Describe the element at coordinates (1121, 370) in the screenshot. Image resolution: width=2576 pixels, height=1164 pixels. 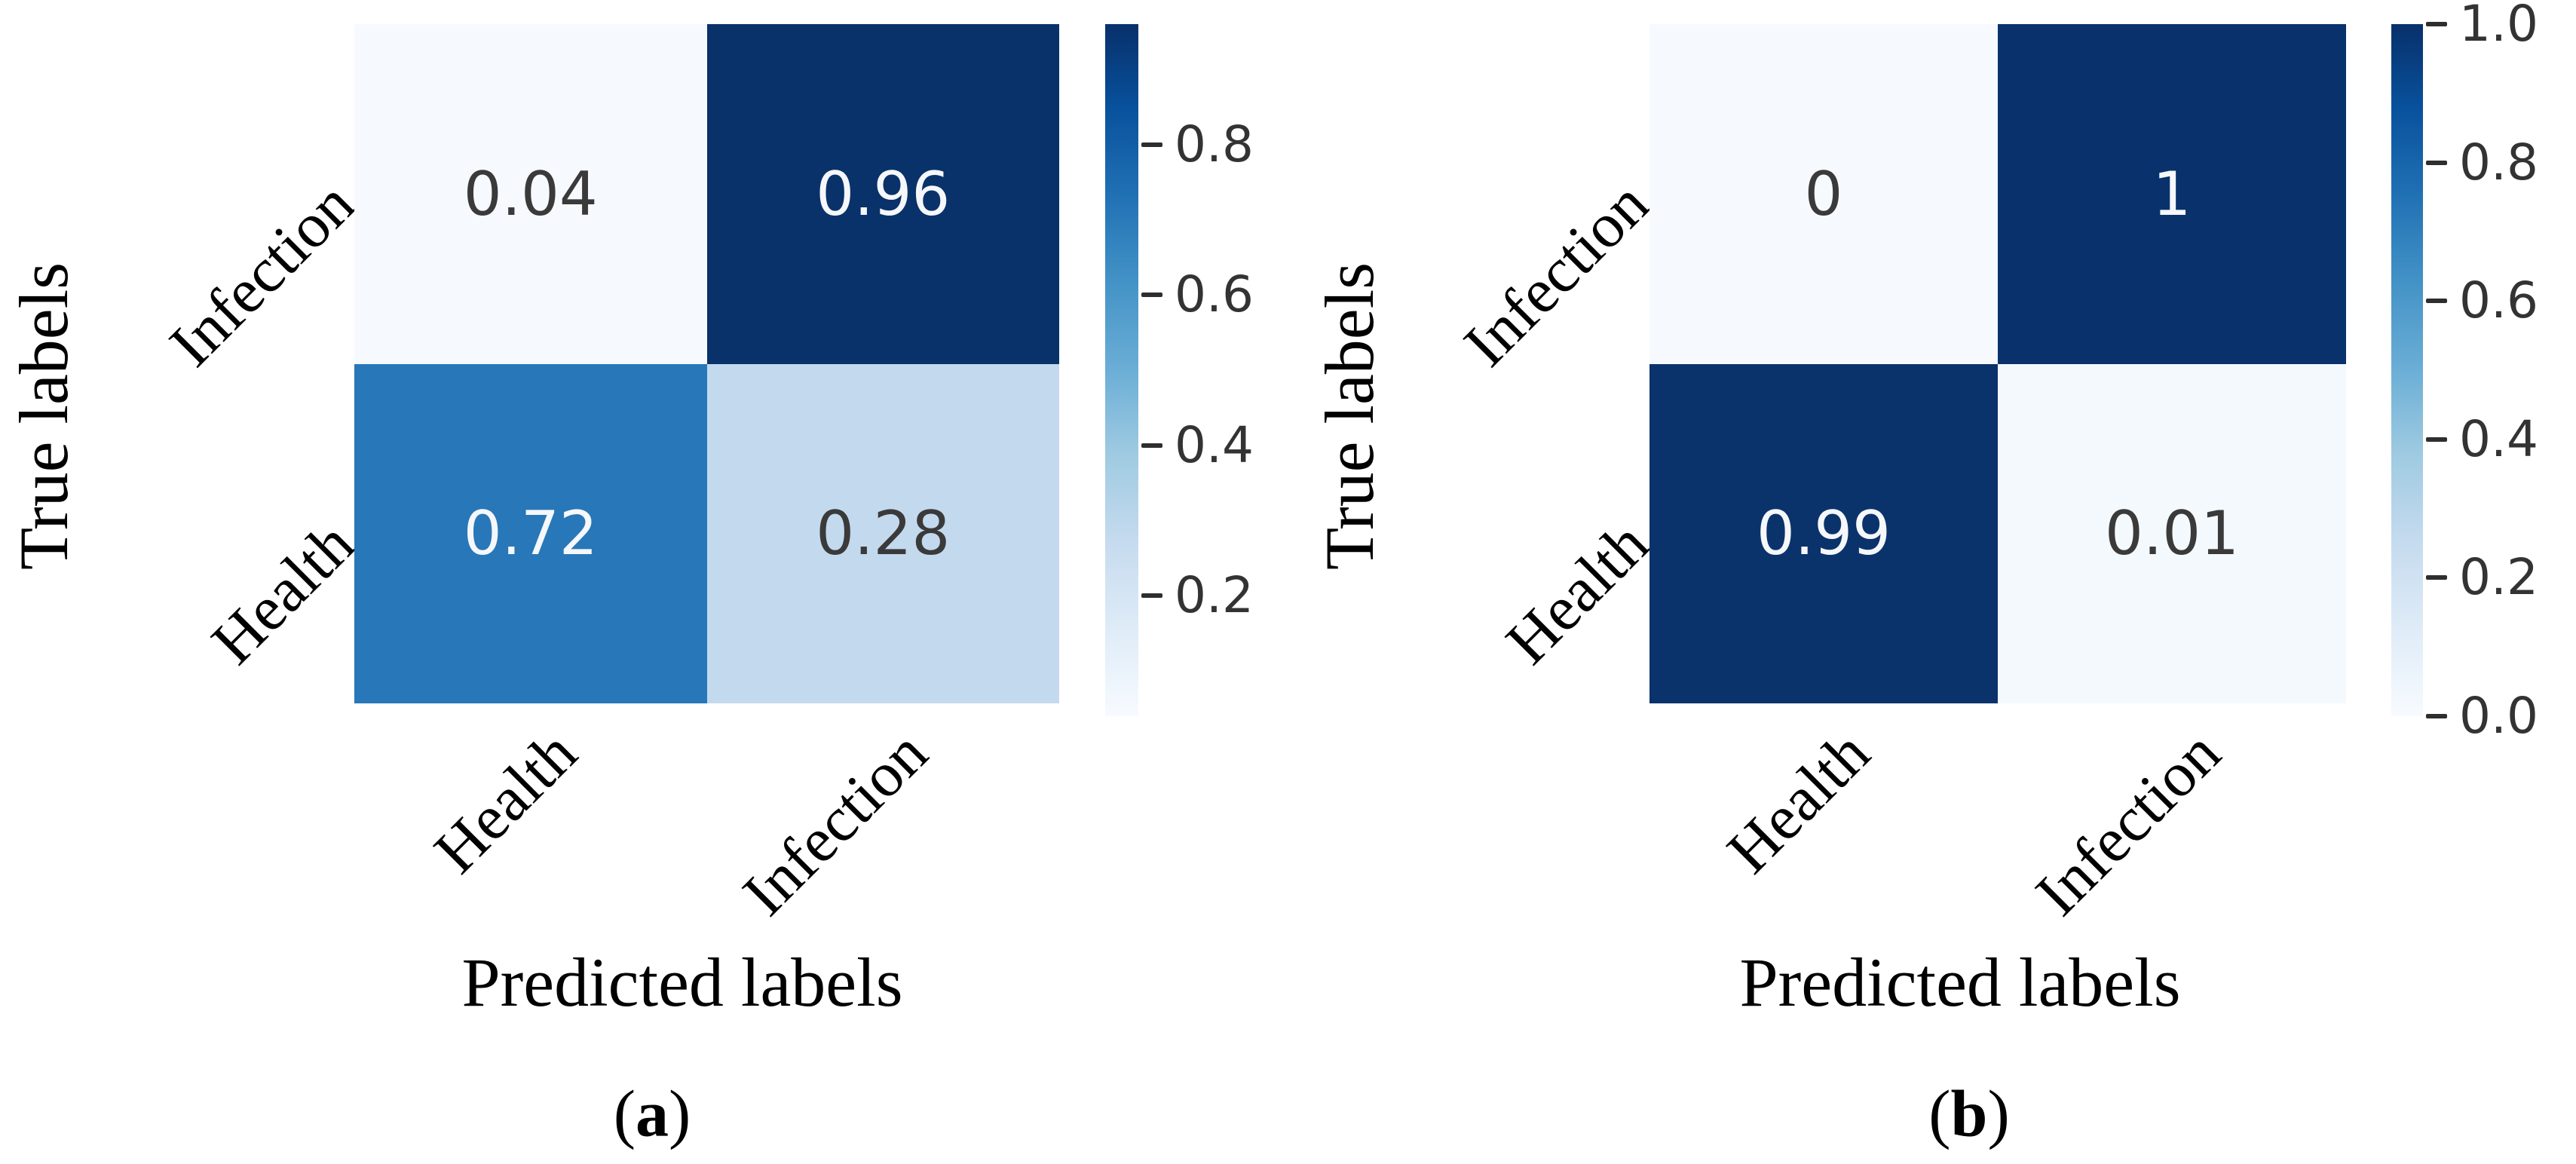
I see `colorbar-a` at that location.